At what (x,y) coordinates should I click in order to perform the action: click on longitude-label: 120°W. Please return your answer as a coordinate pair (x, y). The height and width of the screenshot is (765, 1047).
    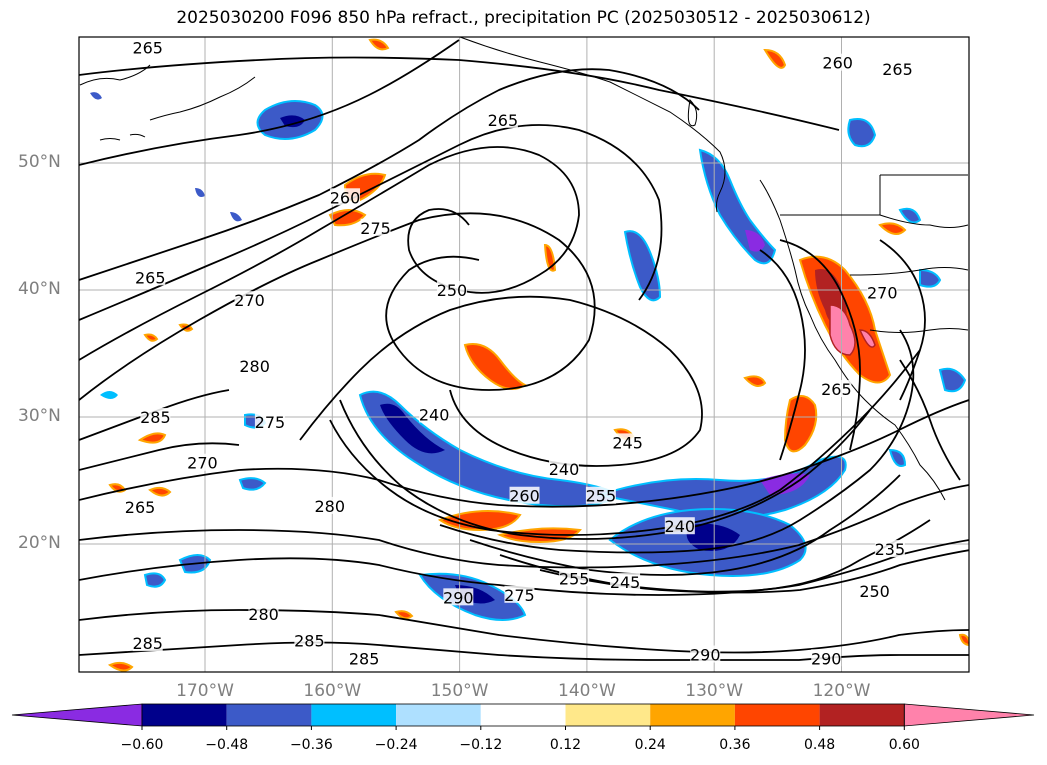
    Looking at the image, I should click on (841, 691).